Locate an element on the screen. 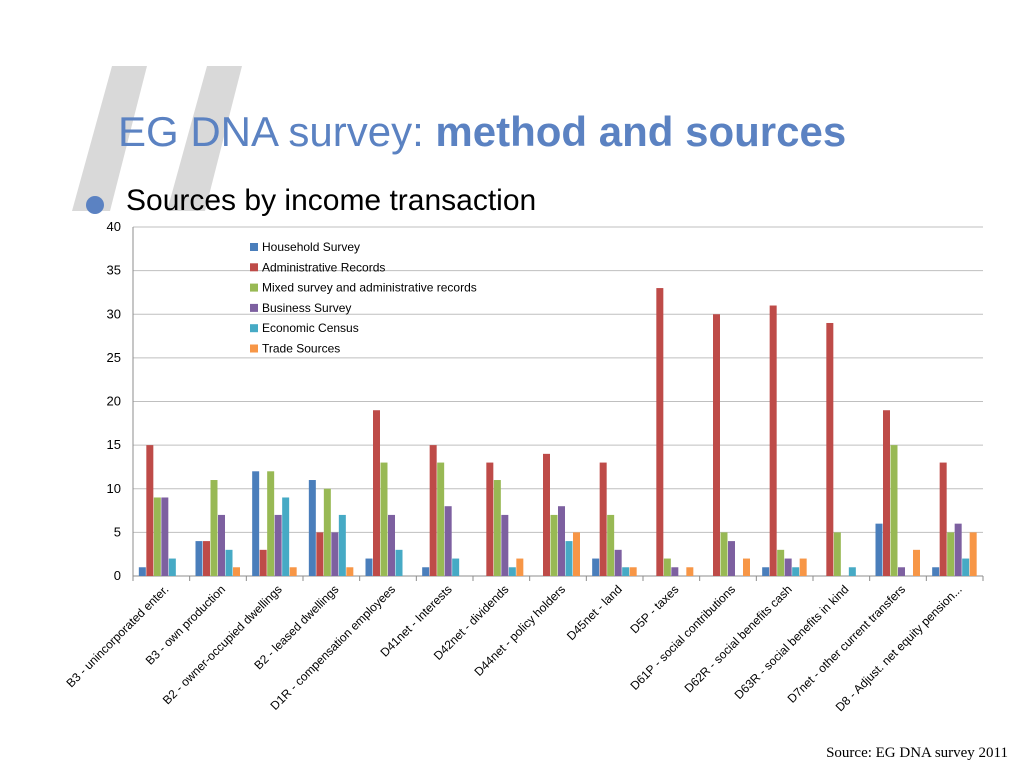 The width and height of the screenshot is (1024, 768). y-tick-label: 5 is located at coordinates (117, 531).